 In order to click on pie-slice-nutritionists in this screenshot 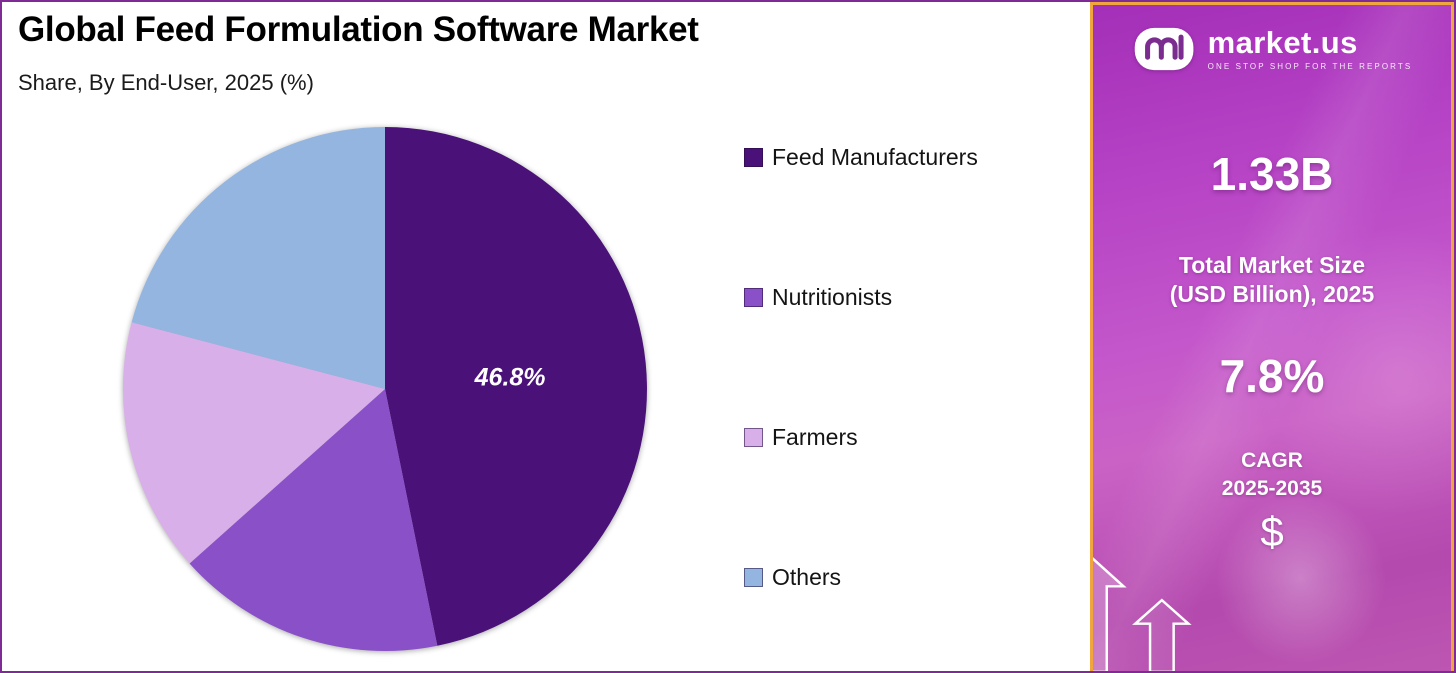, I will do `click(313, 520)`.